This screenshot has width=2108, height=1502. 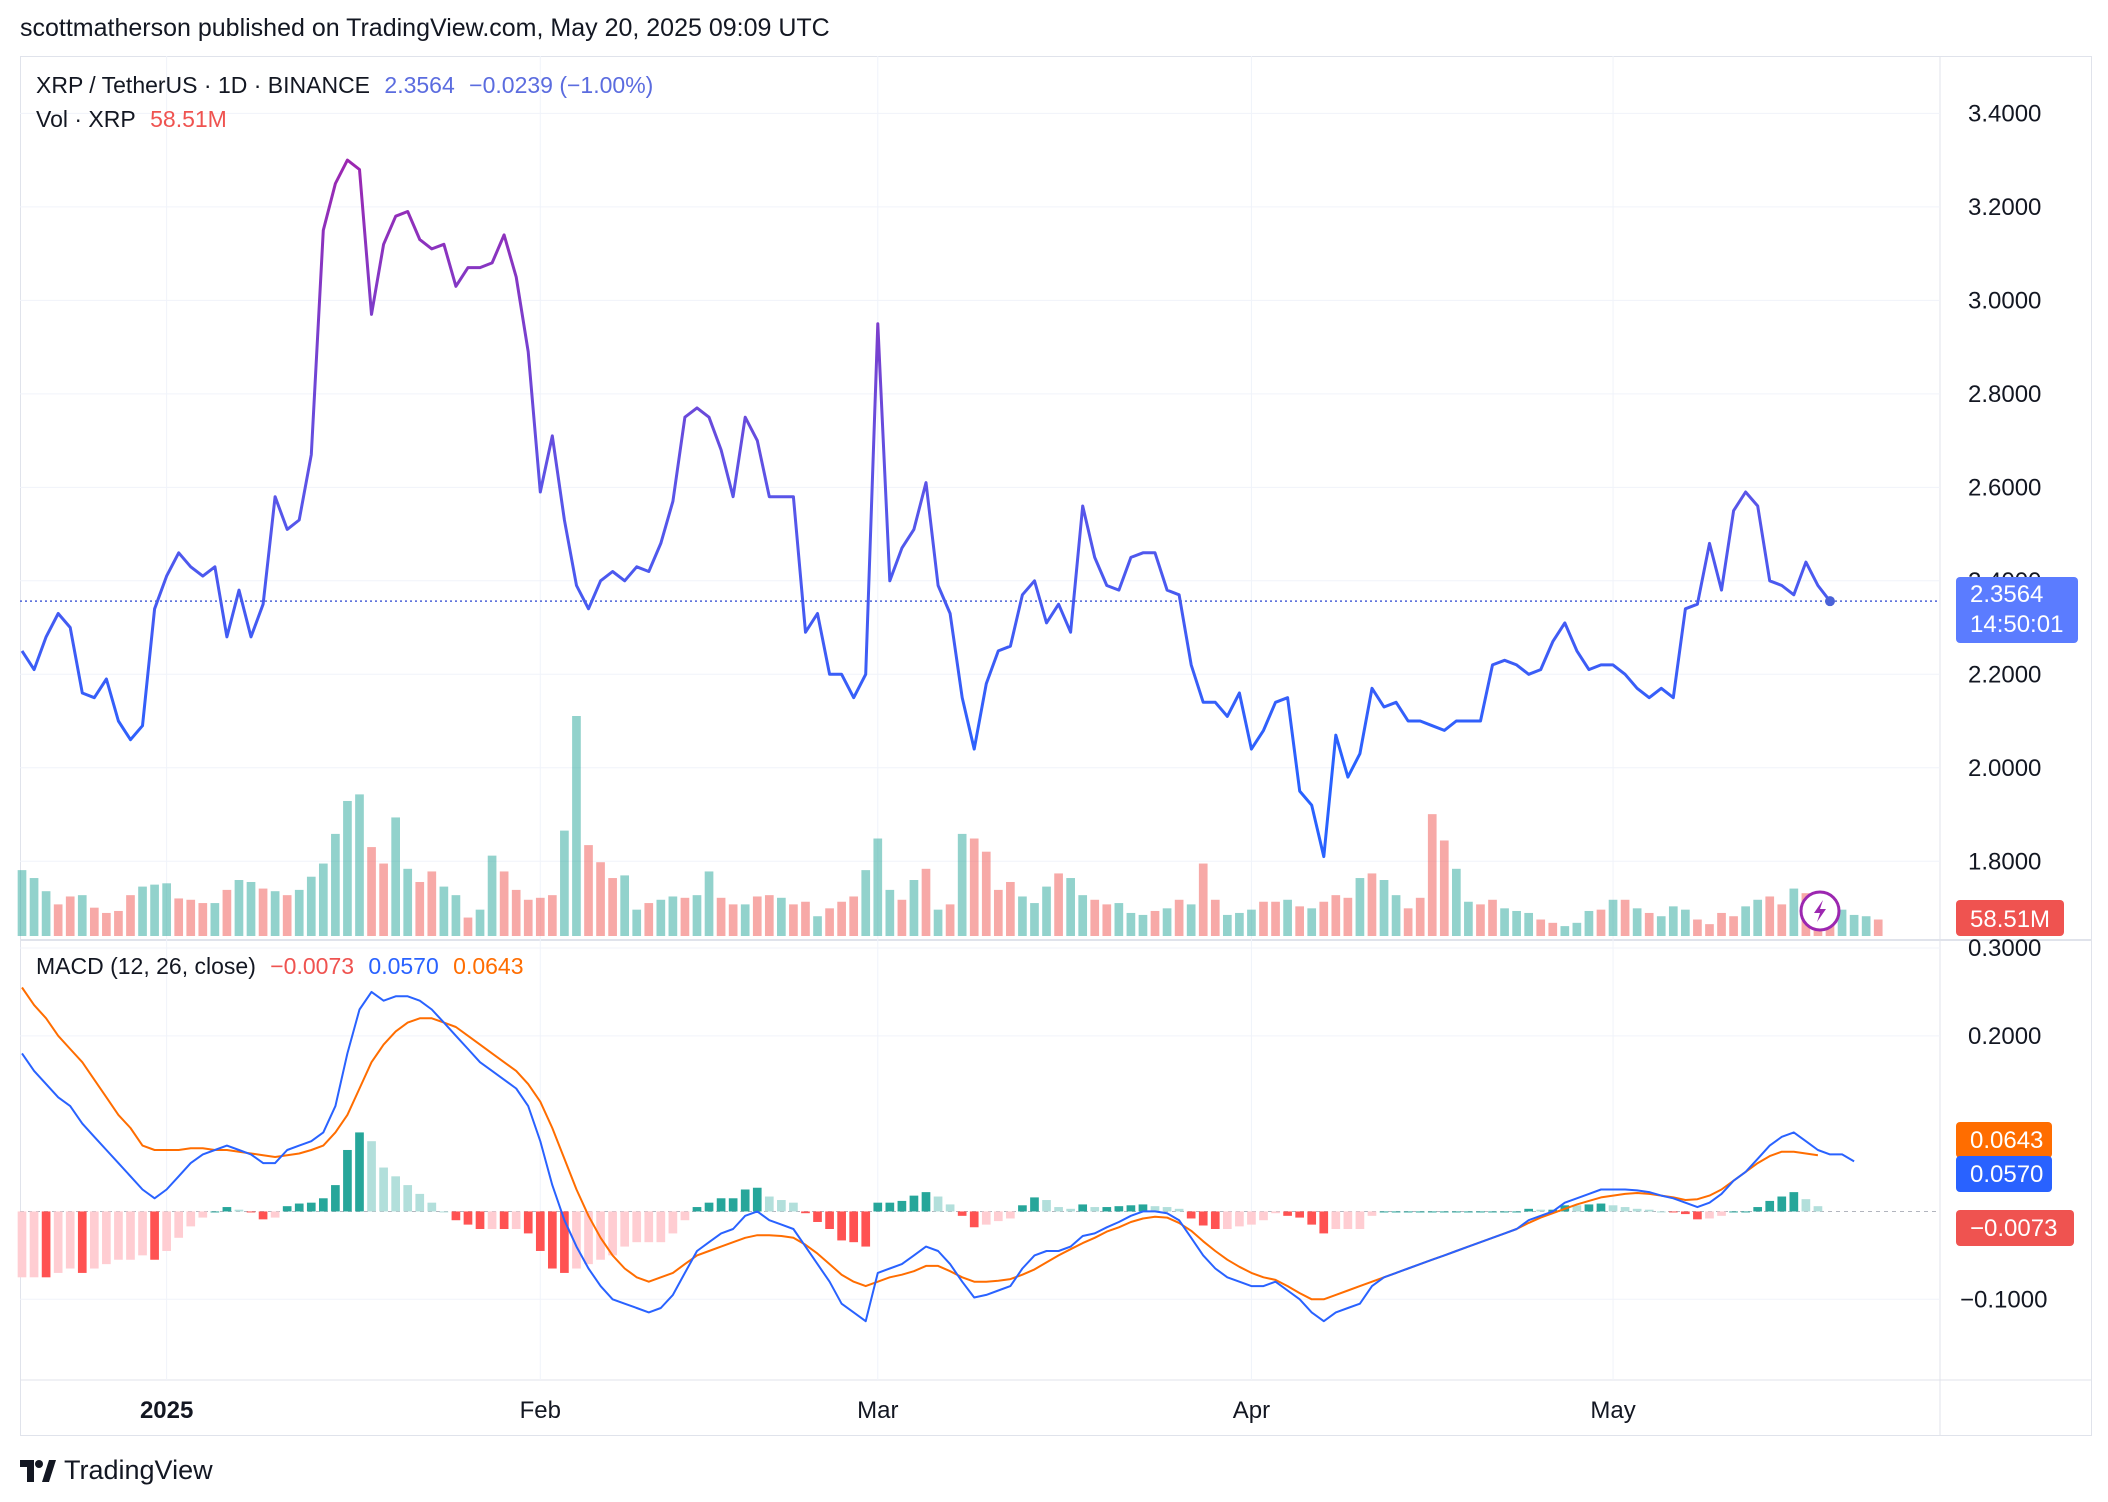 What do you see at coordinates (188, 119) in the screenshot?
I see `volume-value: 58.51M` at bounding box center [188, 119].